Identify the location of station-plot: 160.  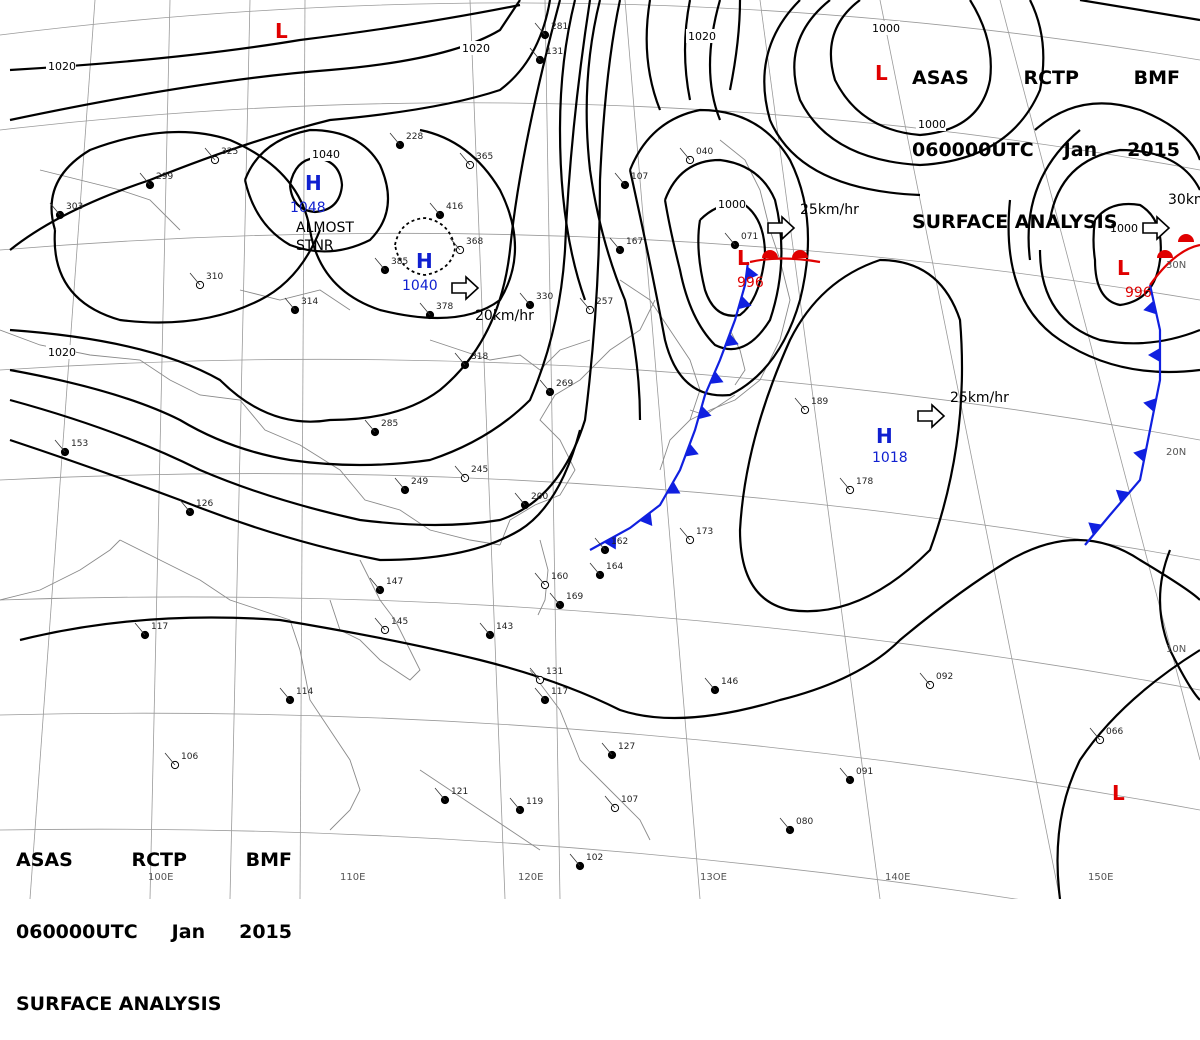
(551, 580).